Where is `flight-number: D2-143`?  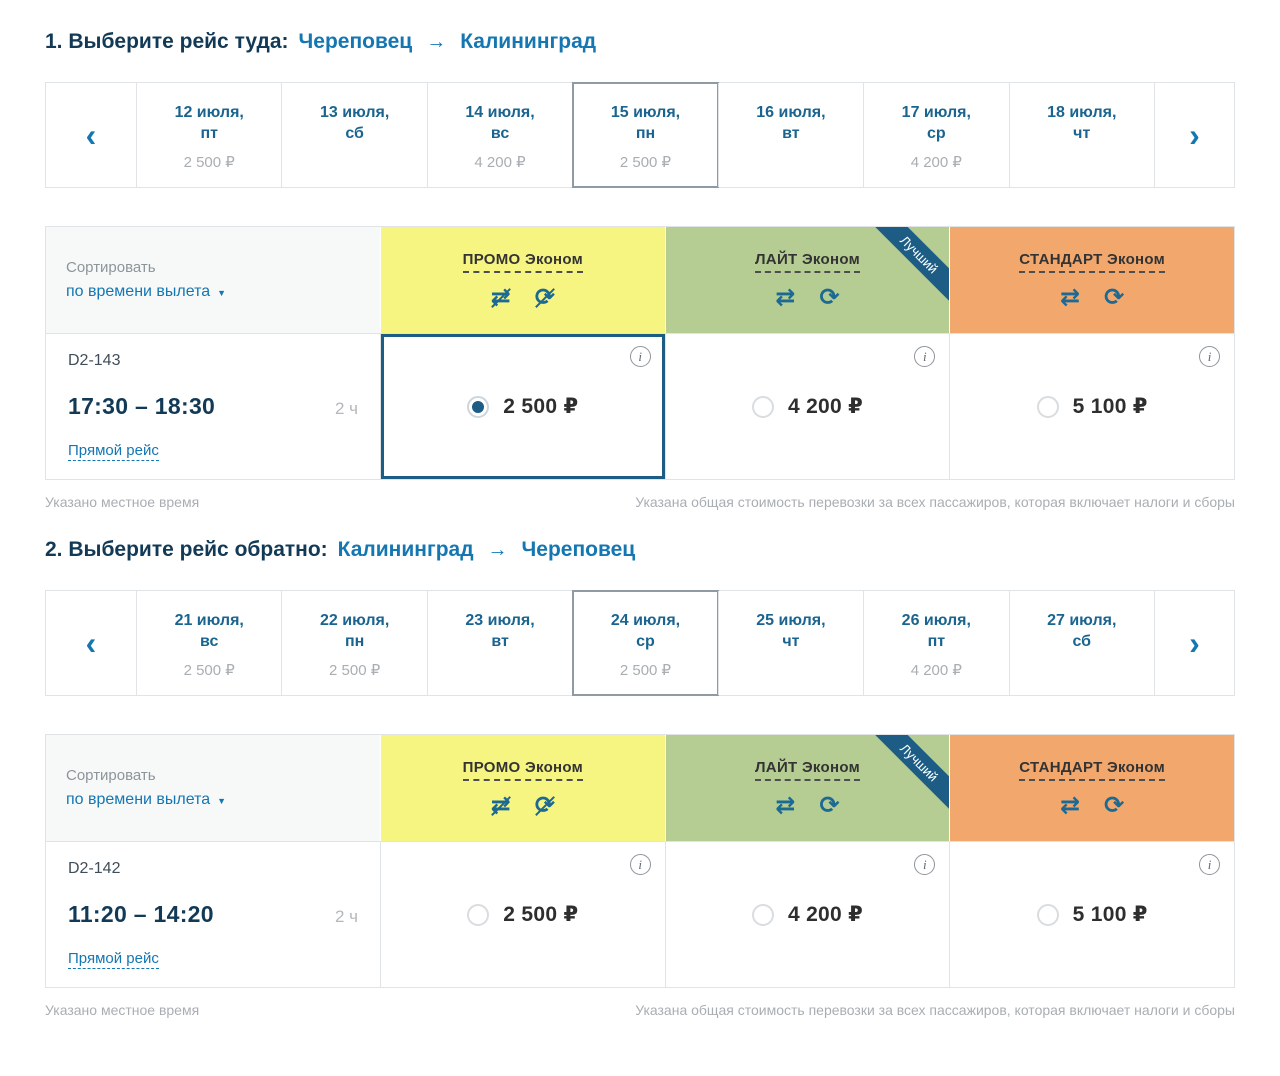 flight-number: D2-143 is located at coordinates (94, 360).